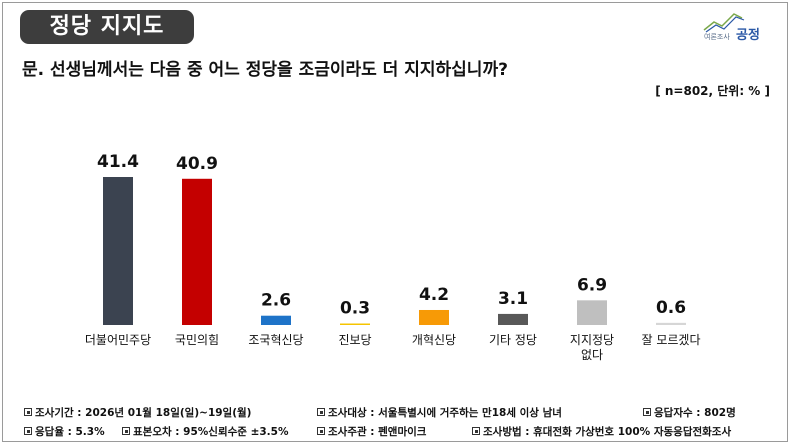 Image resolution: width=792 pixels, height=446 pixels. What do you see at coordinates (118, 162) in the screenshot?
I see `value-label-0: 41.4` at bounding box center [118, 162].